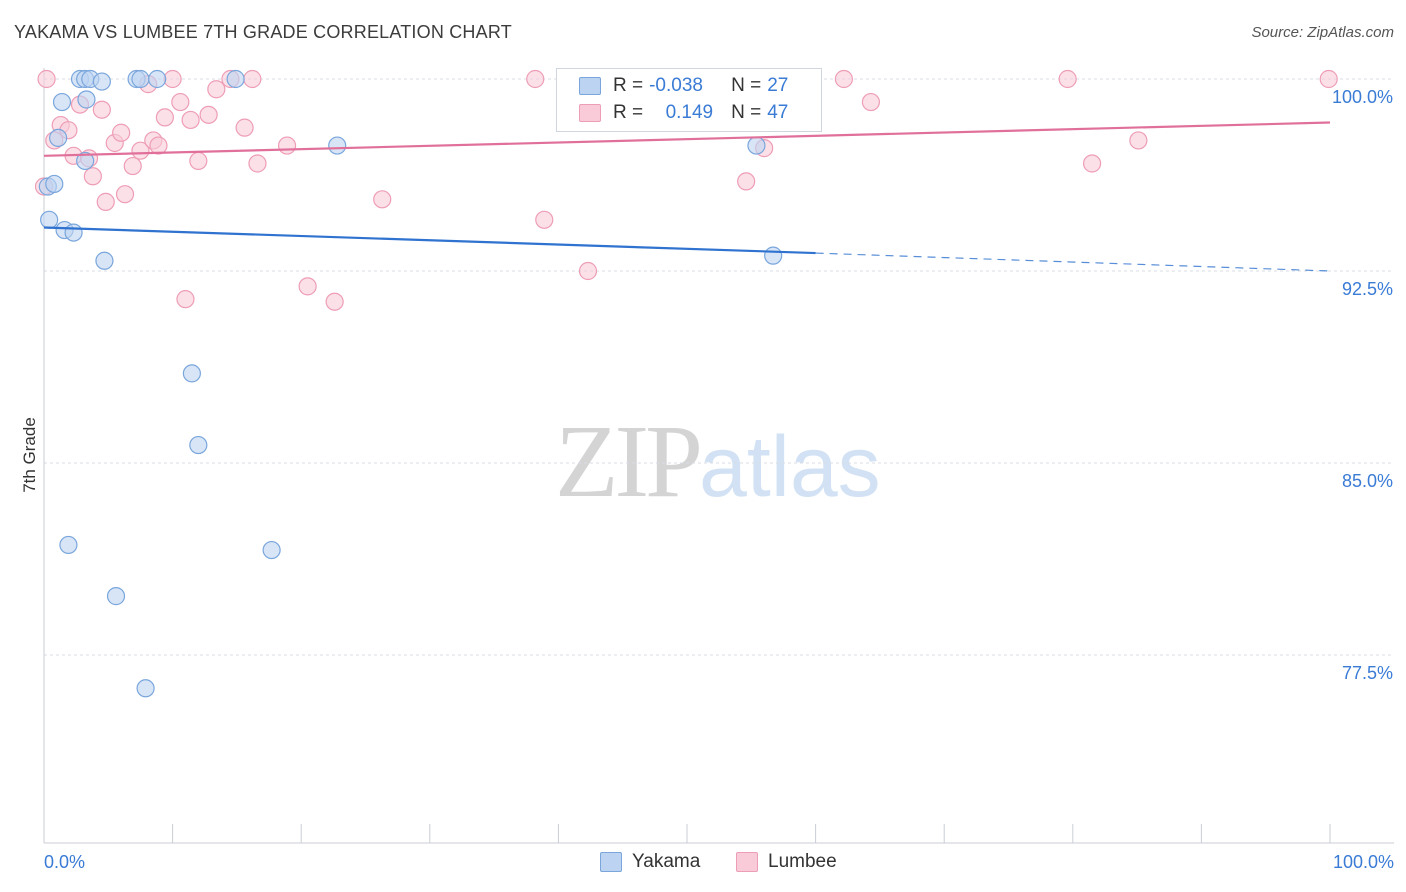 The height and width of the screenshot is (892, 1406). I want to click on watermark-atlas: atlas, so click(790, 467).